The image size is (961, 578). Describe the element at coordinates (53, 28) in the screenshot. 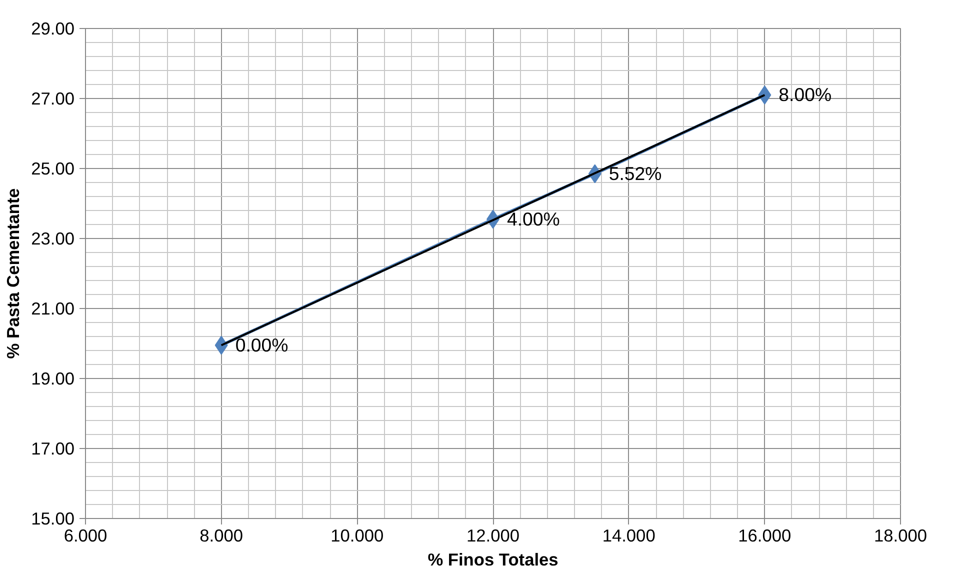

I see `y-tick-label: 29.00` at that location.